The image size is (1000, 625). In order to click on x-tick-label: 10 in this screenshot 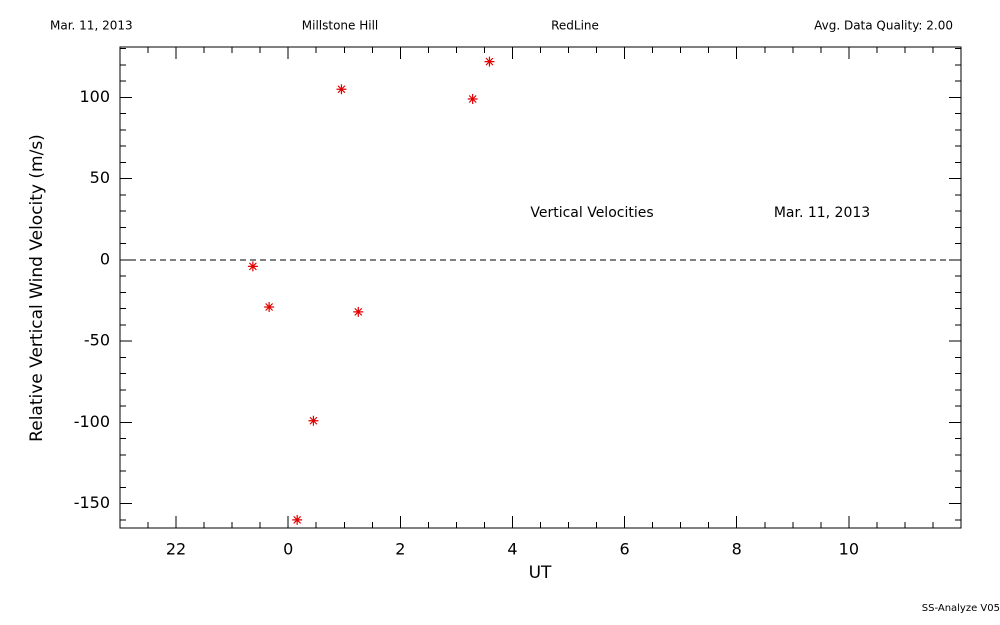, I will do `click(849, 549)`.